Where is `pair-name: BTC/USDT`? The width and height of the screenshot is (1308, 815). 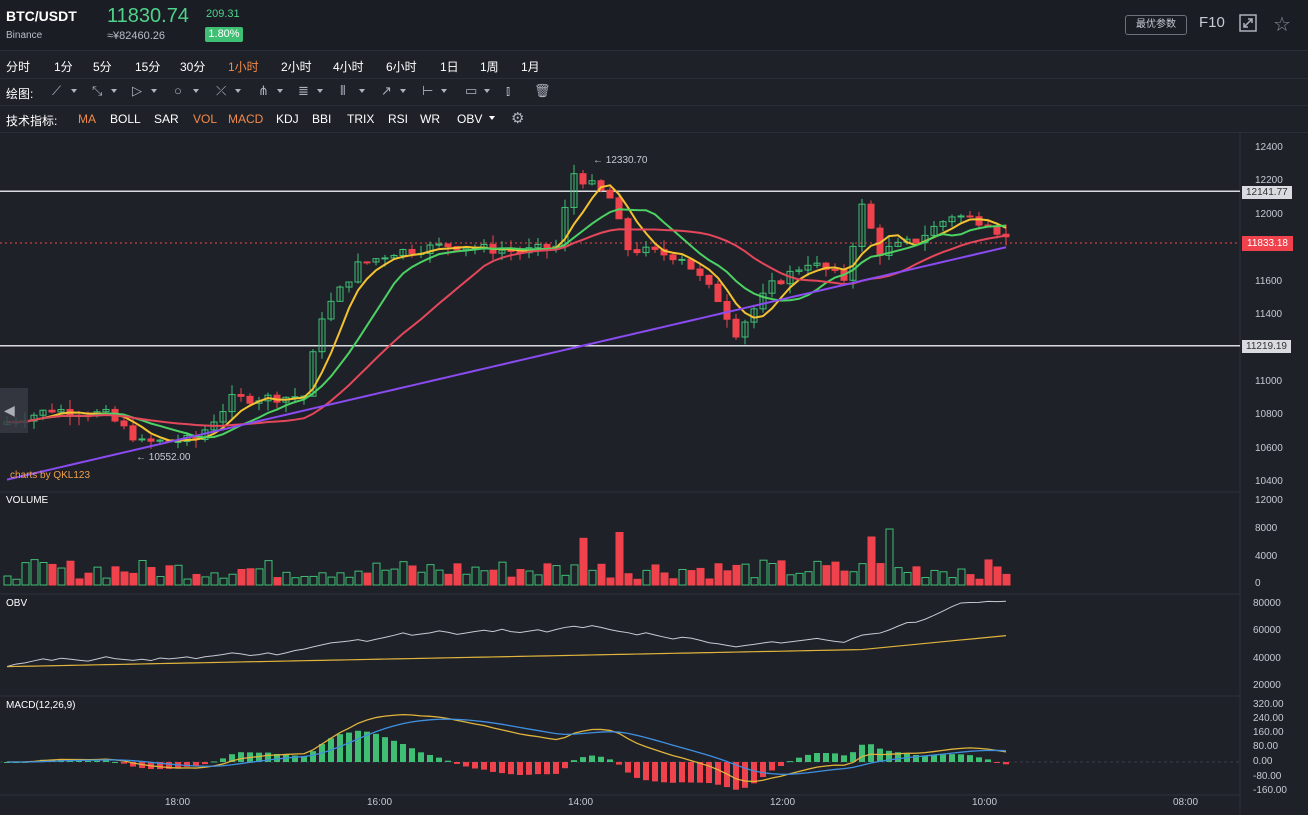
pair-name: BTC/USDT is located at coordinates (41, 16).